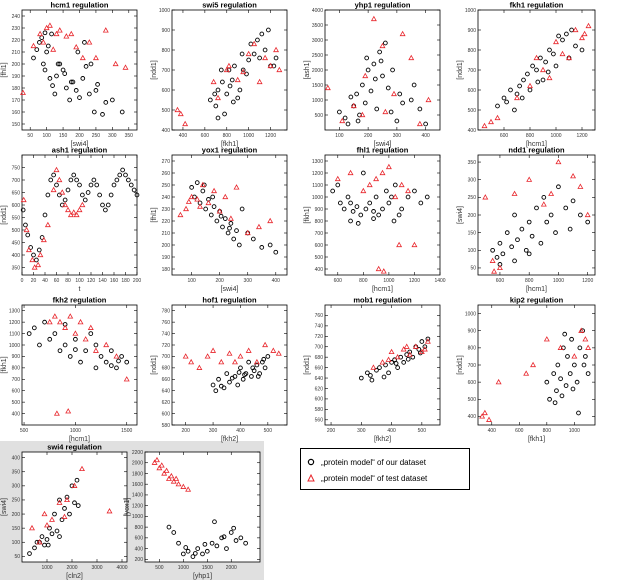  I want to click on y-tick-label: 1800, so click(137, 474).